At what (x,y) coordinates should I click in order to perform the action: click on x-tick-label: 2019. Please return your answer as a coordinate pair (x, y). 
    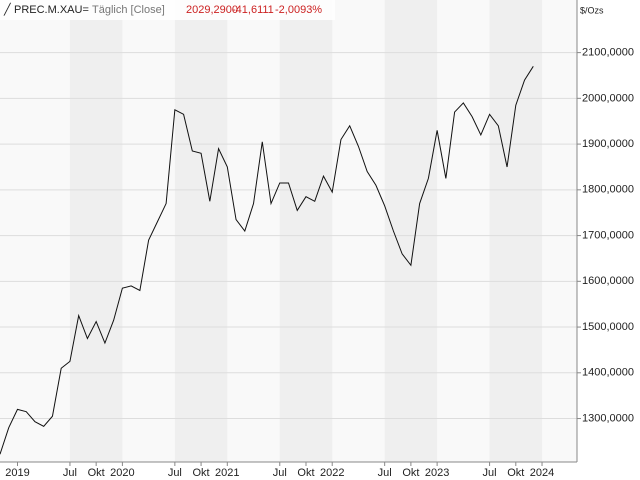
    Looking at the image, I should click on (17, 473).